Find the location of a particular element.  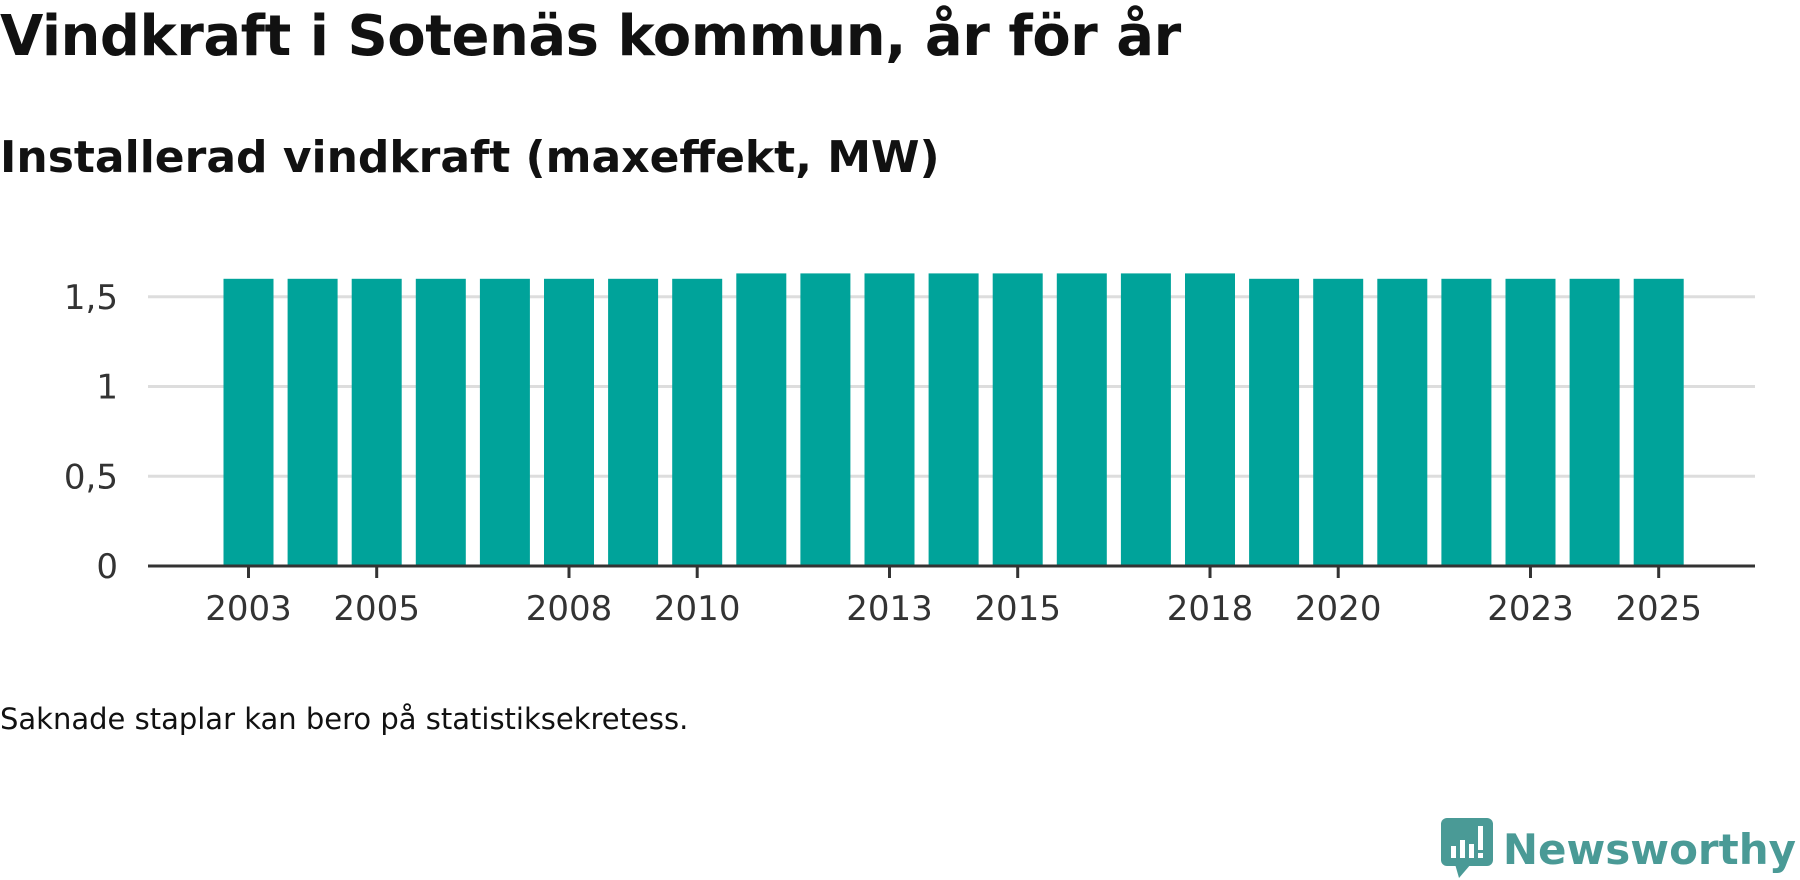

y-tick-label: 0 is located at coordinates (107, 567).